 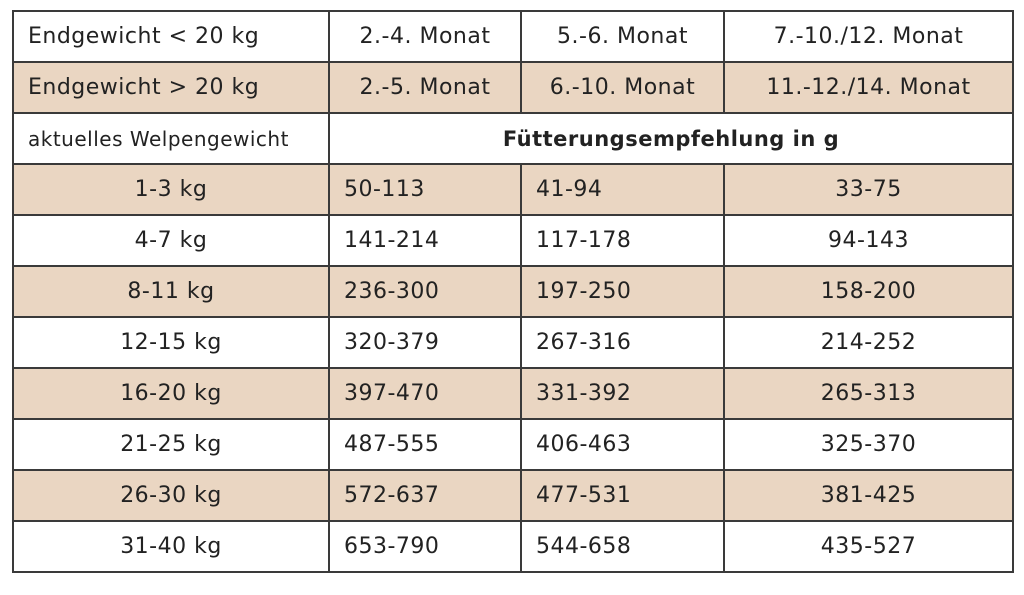 I want to click on data-row: 31-40 kg 653-790 544-658 435-527, so click(x=513, y=546).